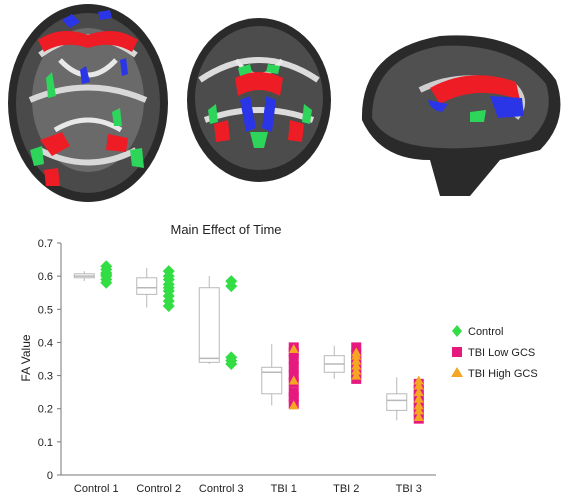 This screenshot has height=497, width=571. I want to click on y-tick-label: 0.7, so click(45, 244).